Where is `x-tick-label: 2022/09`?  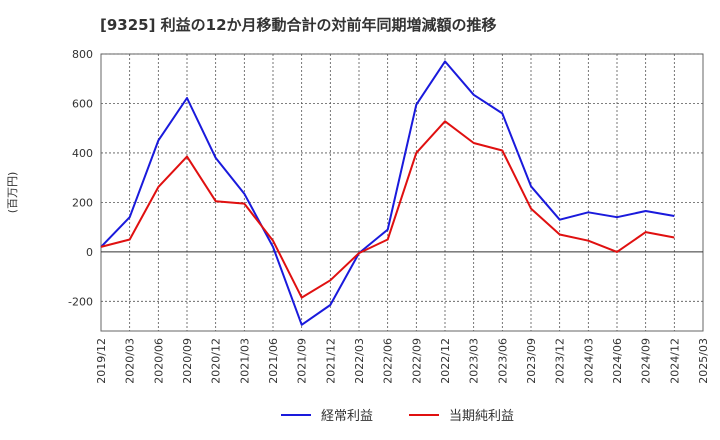 x-tick-label: 2022/09 is located at coordinates (416, 361).